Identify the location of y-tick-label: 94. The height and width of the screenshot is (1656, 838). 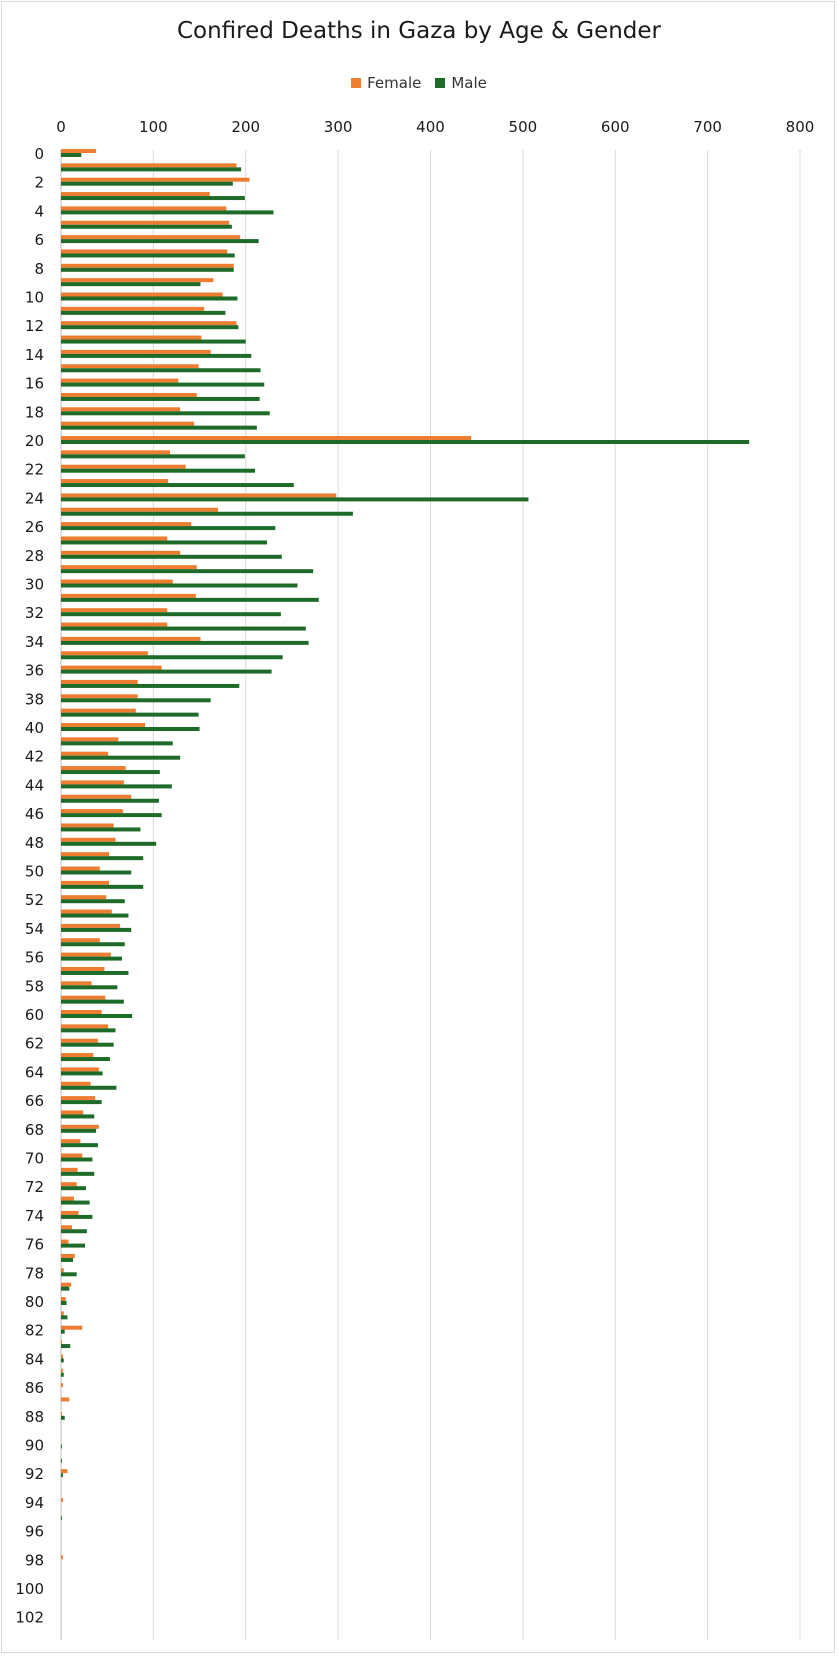
(34, 1503).